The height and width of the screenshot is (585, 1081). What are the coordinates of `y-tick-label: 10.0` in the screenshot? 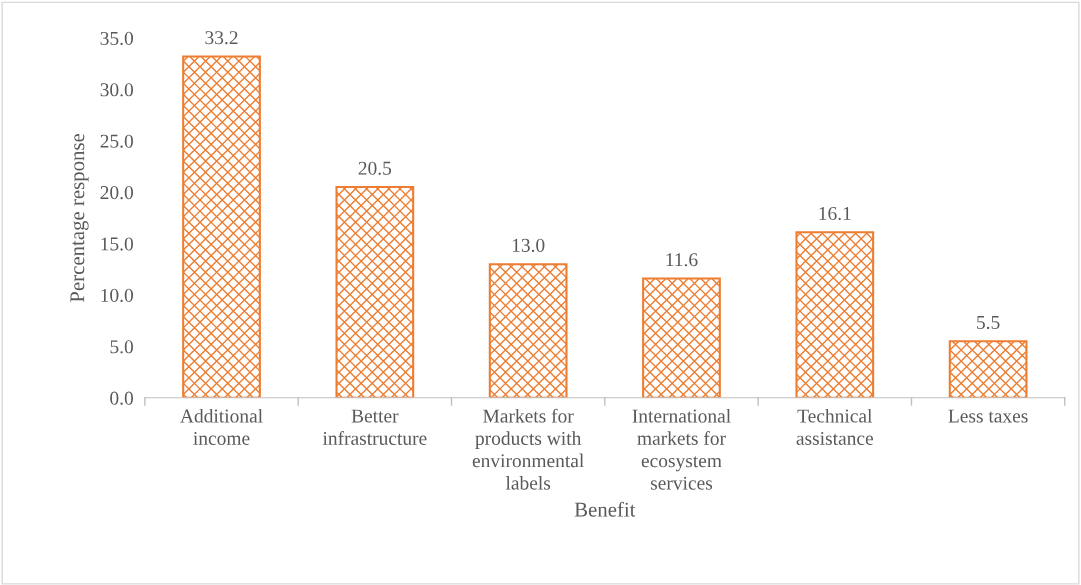 It's located at (117, 295).